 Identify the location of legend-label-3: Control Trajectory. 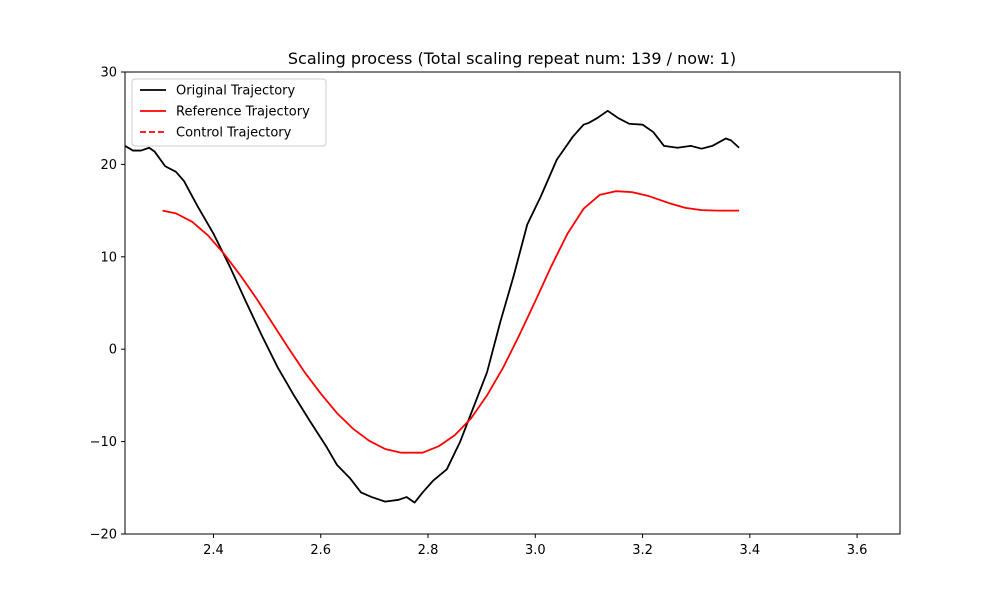
(234, 133).